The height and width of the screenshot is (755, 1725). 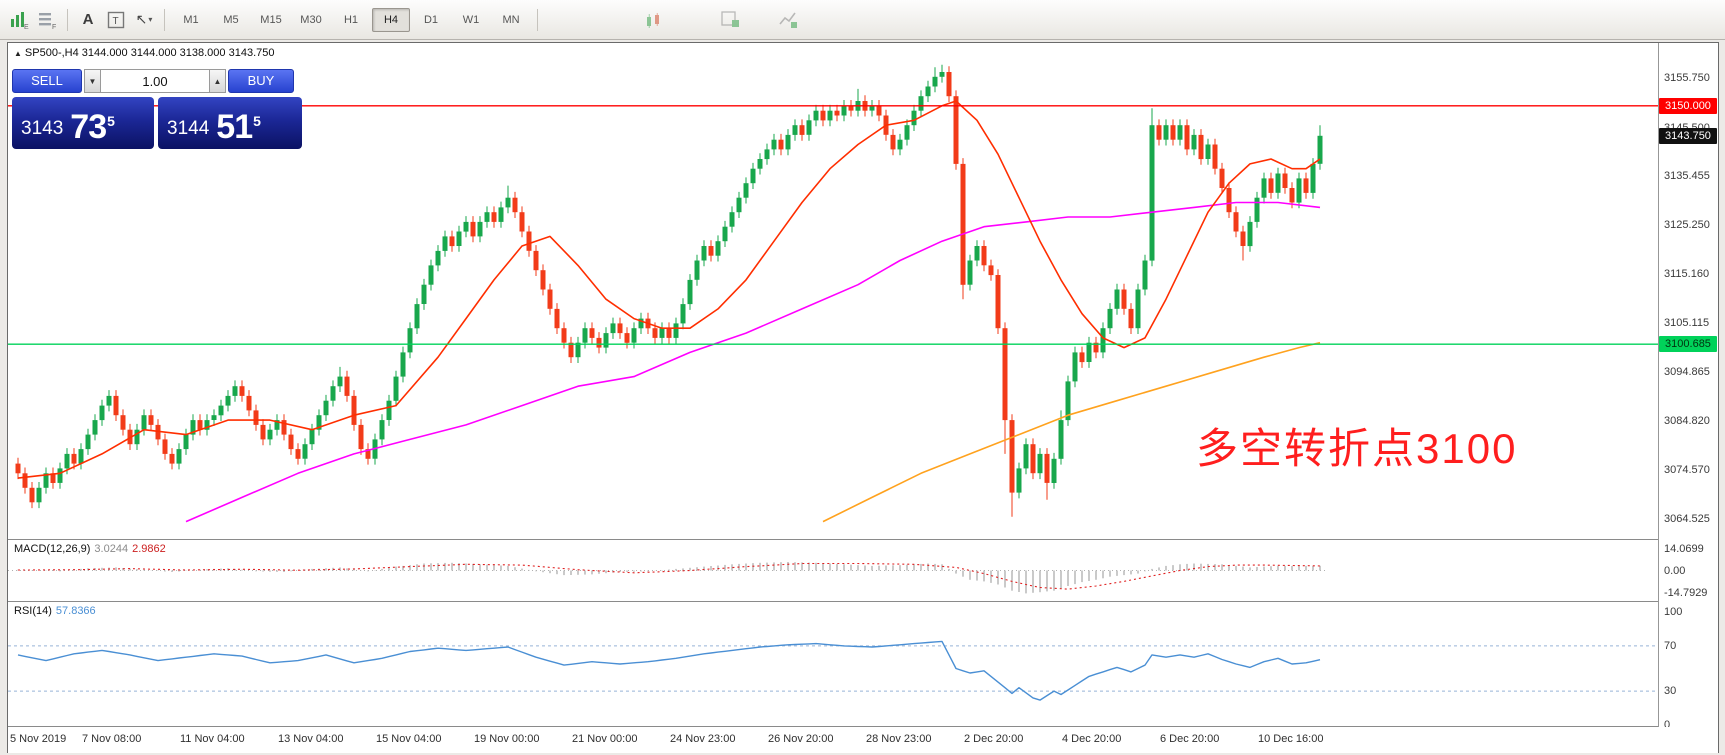 I want to click on ma-slow-line, so click(x=1071, y=432).